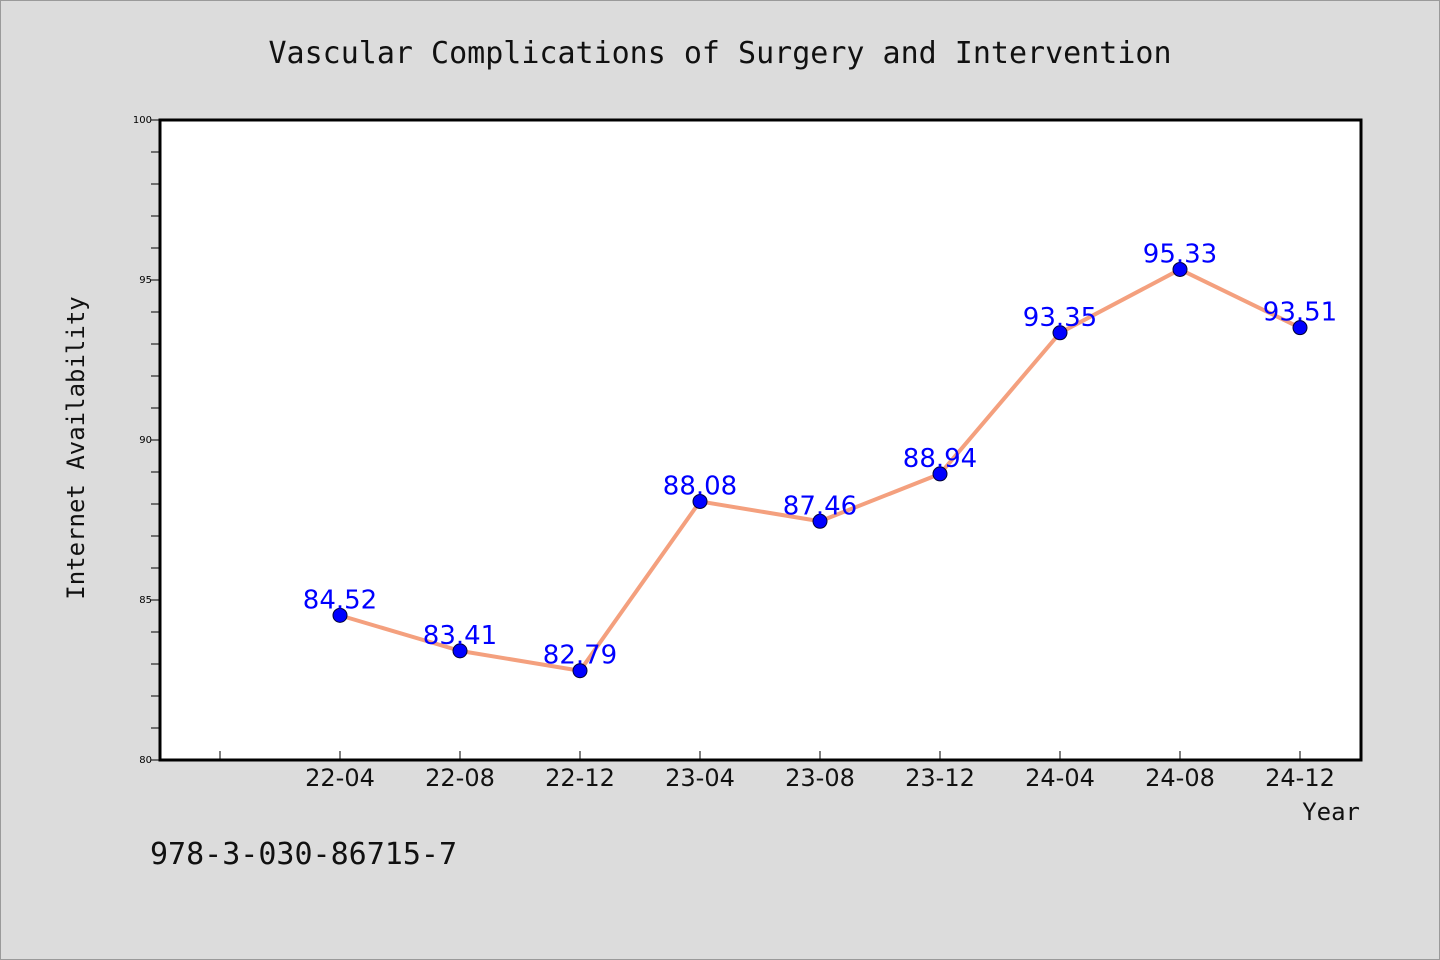 This screenshot has width=1440, height=960. What do you see at coordinates (580, 778) in the screenshot?
I see `x-tick-label: 22-12` at bounding box center [580, 778].